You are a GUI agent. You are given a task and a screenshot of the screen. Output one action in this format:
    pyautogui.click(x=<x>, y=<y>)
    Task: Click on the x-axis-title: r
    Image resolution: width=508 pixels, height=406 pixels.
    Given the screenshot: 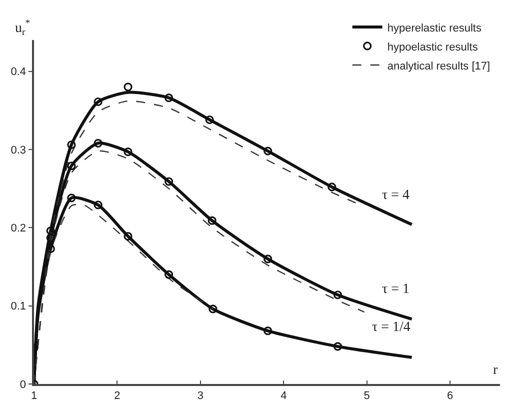 What is the action you would take?
    pyautogui.click(x=495, y=370)
    